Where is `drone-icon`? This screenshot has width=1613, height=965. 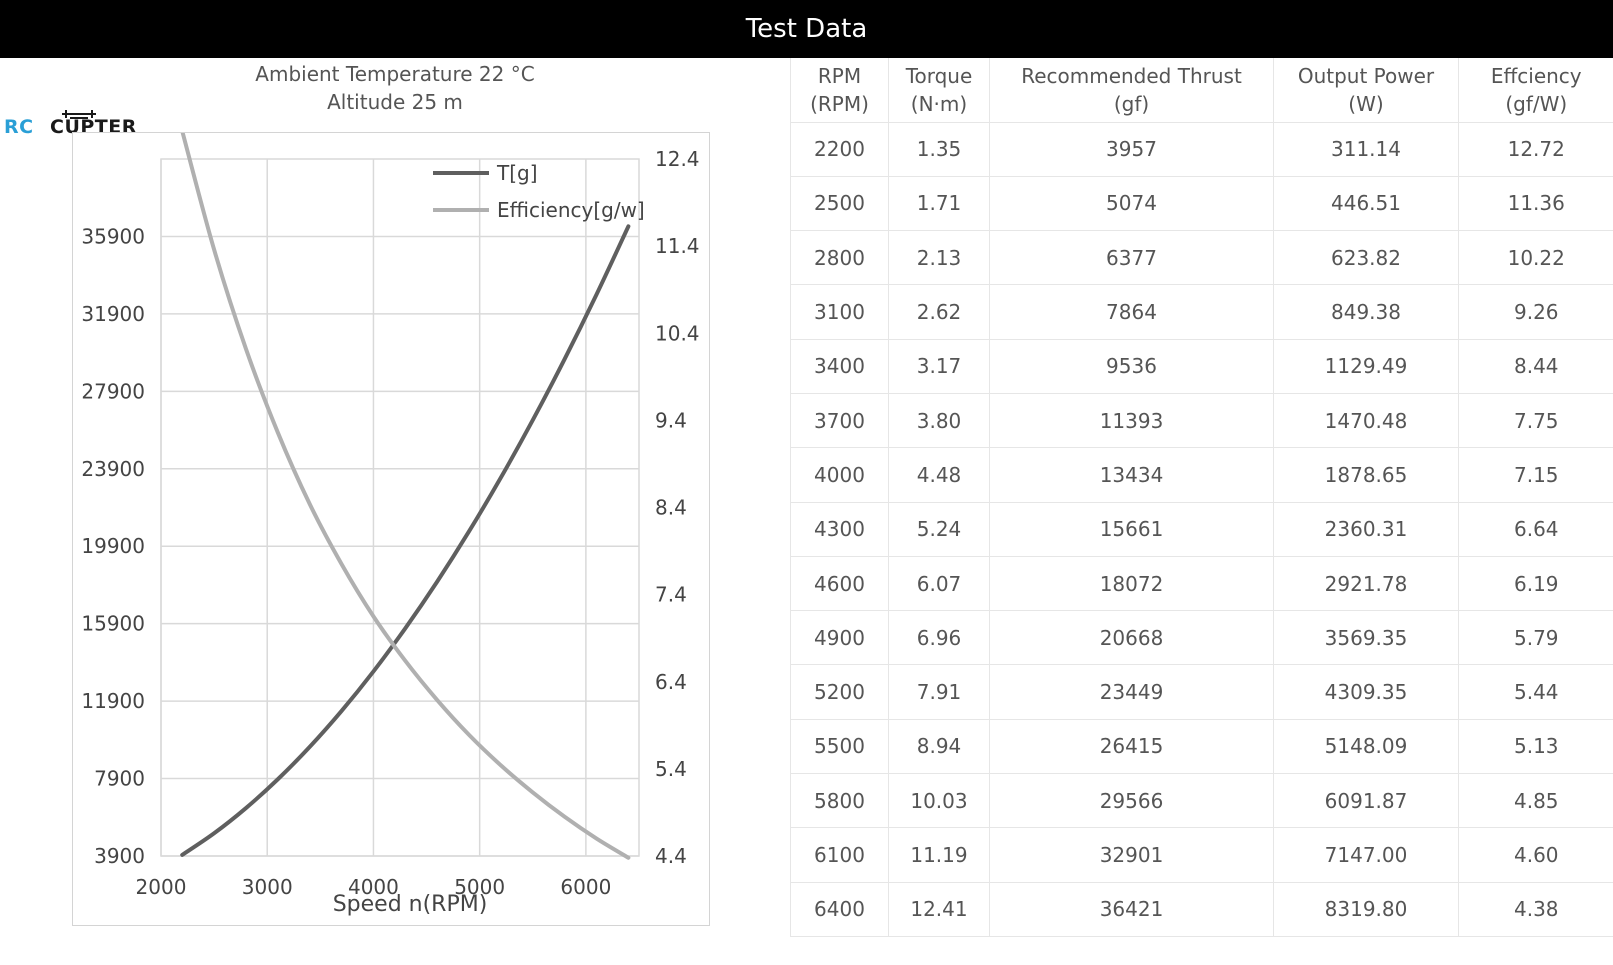 drone-icon is located at coordinates (79, 114).